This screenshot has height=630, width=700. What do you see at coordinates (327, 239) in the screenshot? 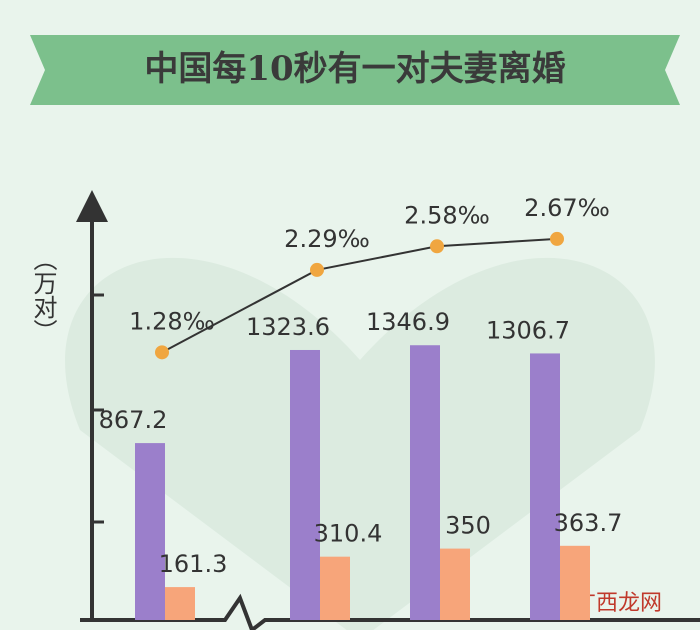
I see `data-label: 2.29‰` at bounding box center [327, 239].